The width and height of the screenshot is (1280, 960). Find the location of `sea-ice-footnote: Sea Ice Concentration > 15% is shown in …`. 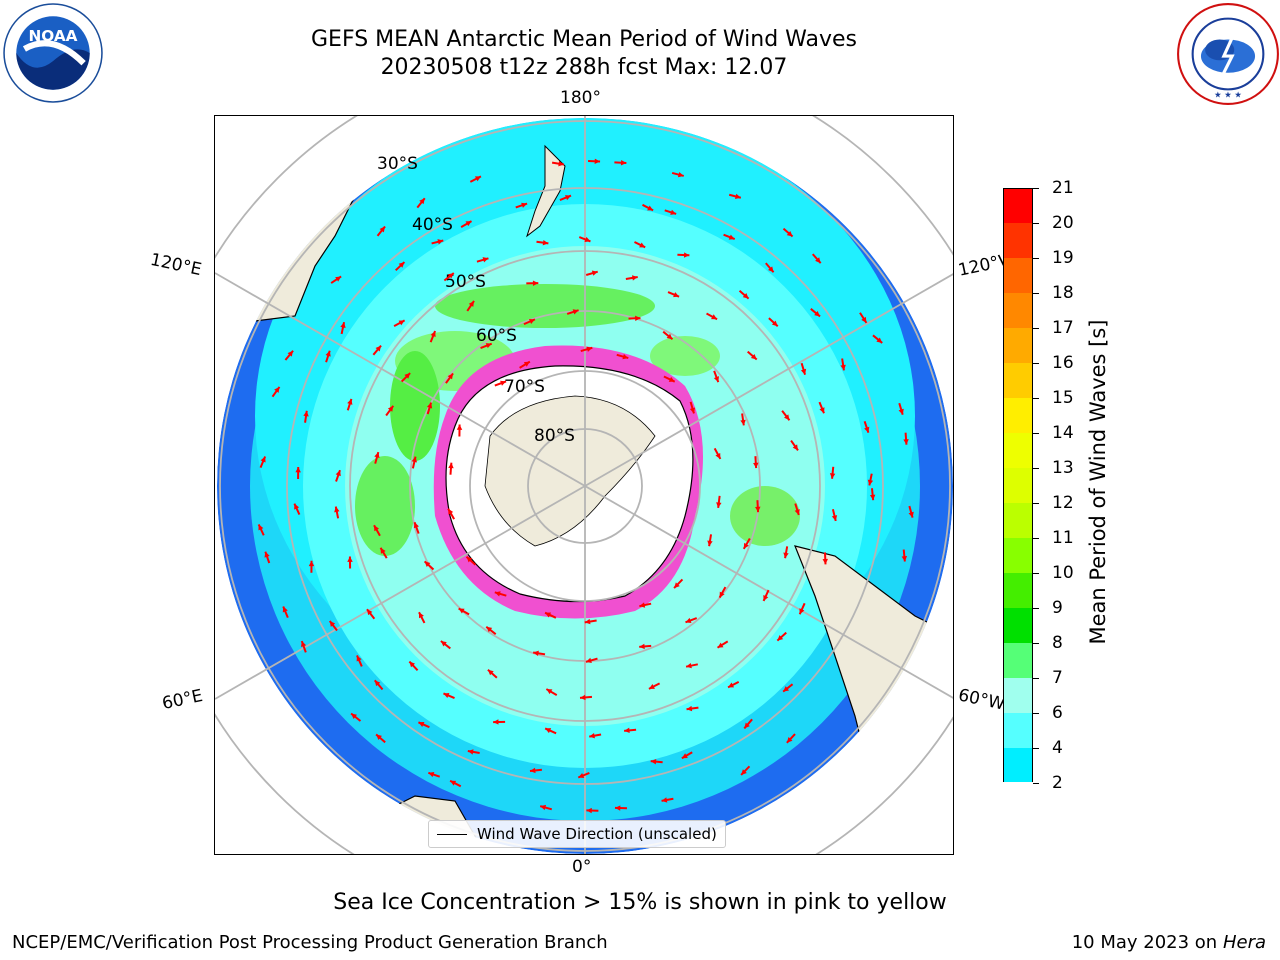

sea-ice-footnote: Sea Ice Concentration > 15% is shown in … is located at coordinates (640, 902).